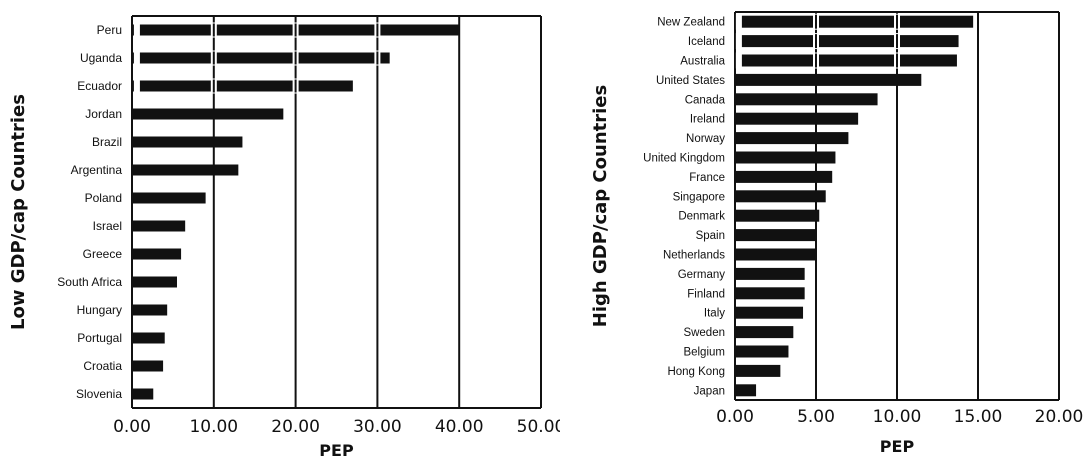 Image resolution: width=1091 pixels, height=464 pixels. Describe the element at coordinates (97, 170) in the screenshot. I see `category-label: Argentina` at that location.